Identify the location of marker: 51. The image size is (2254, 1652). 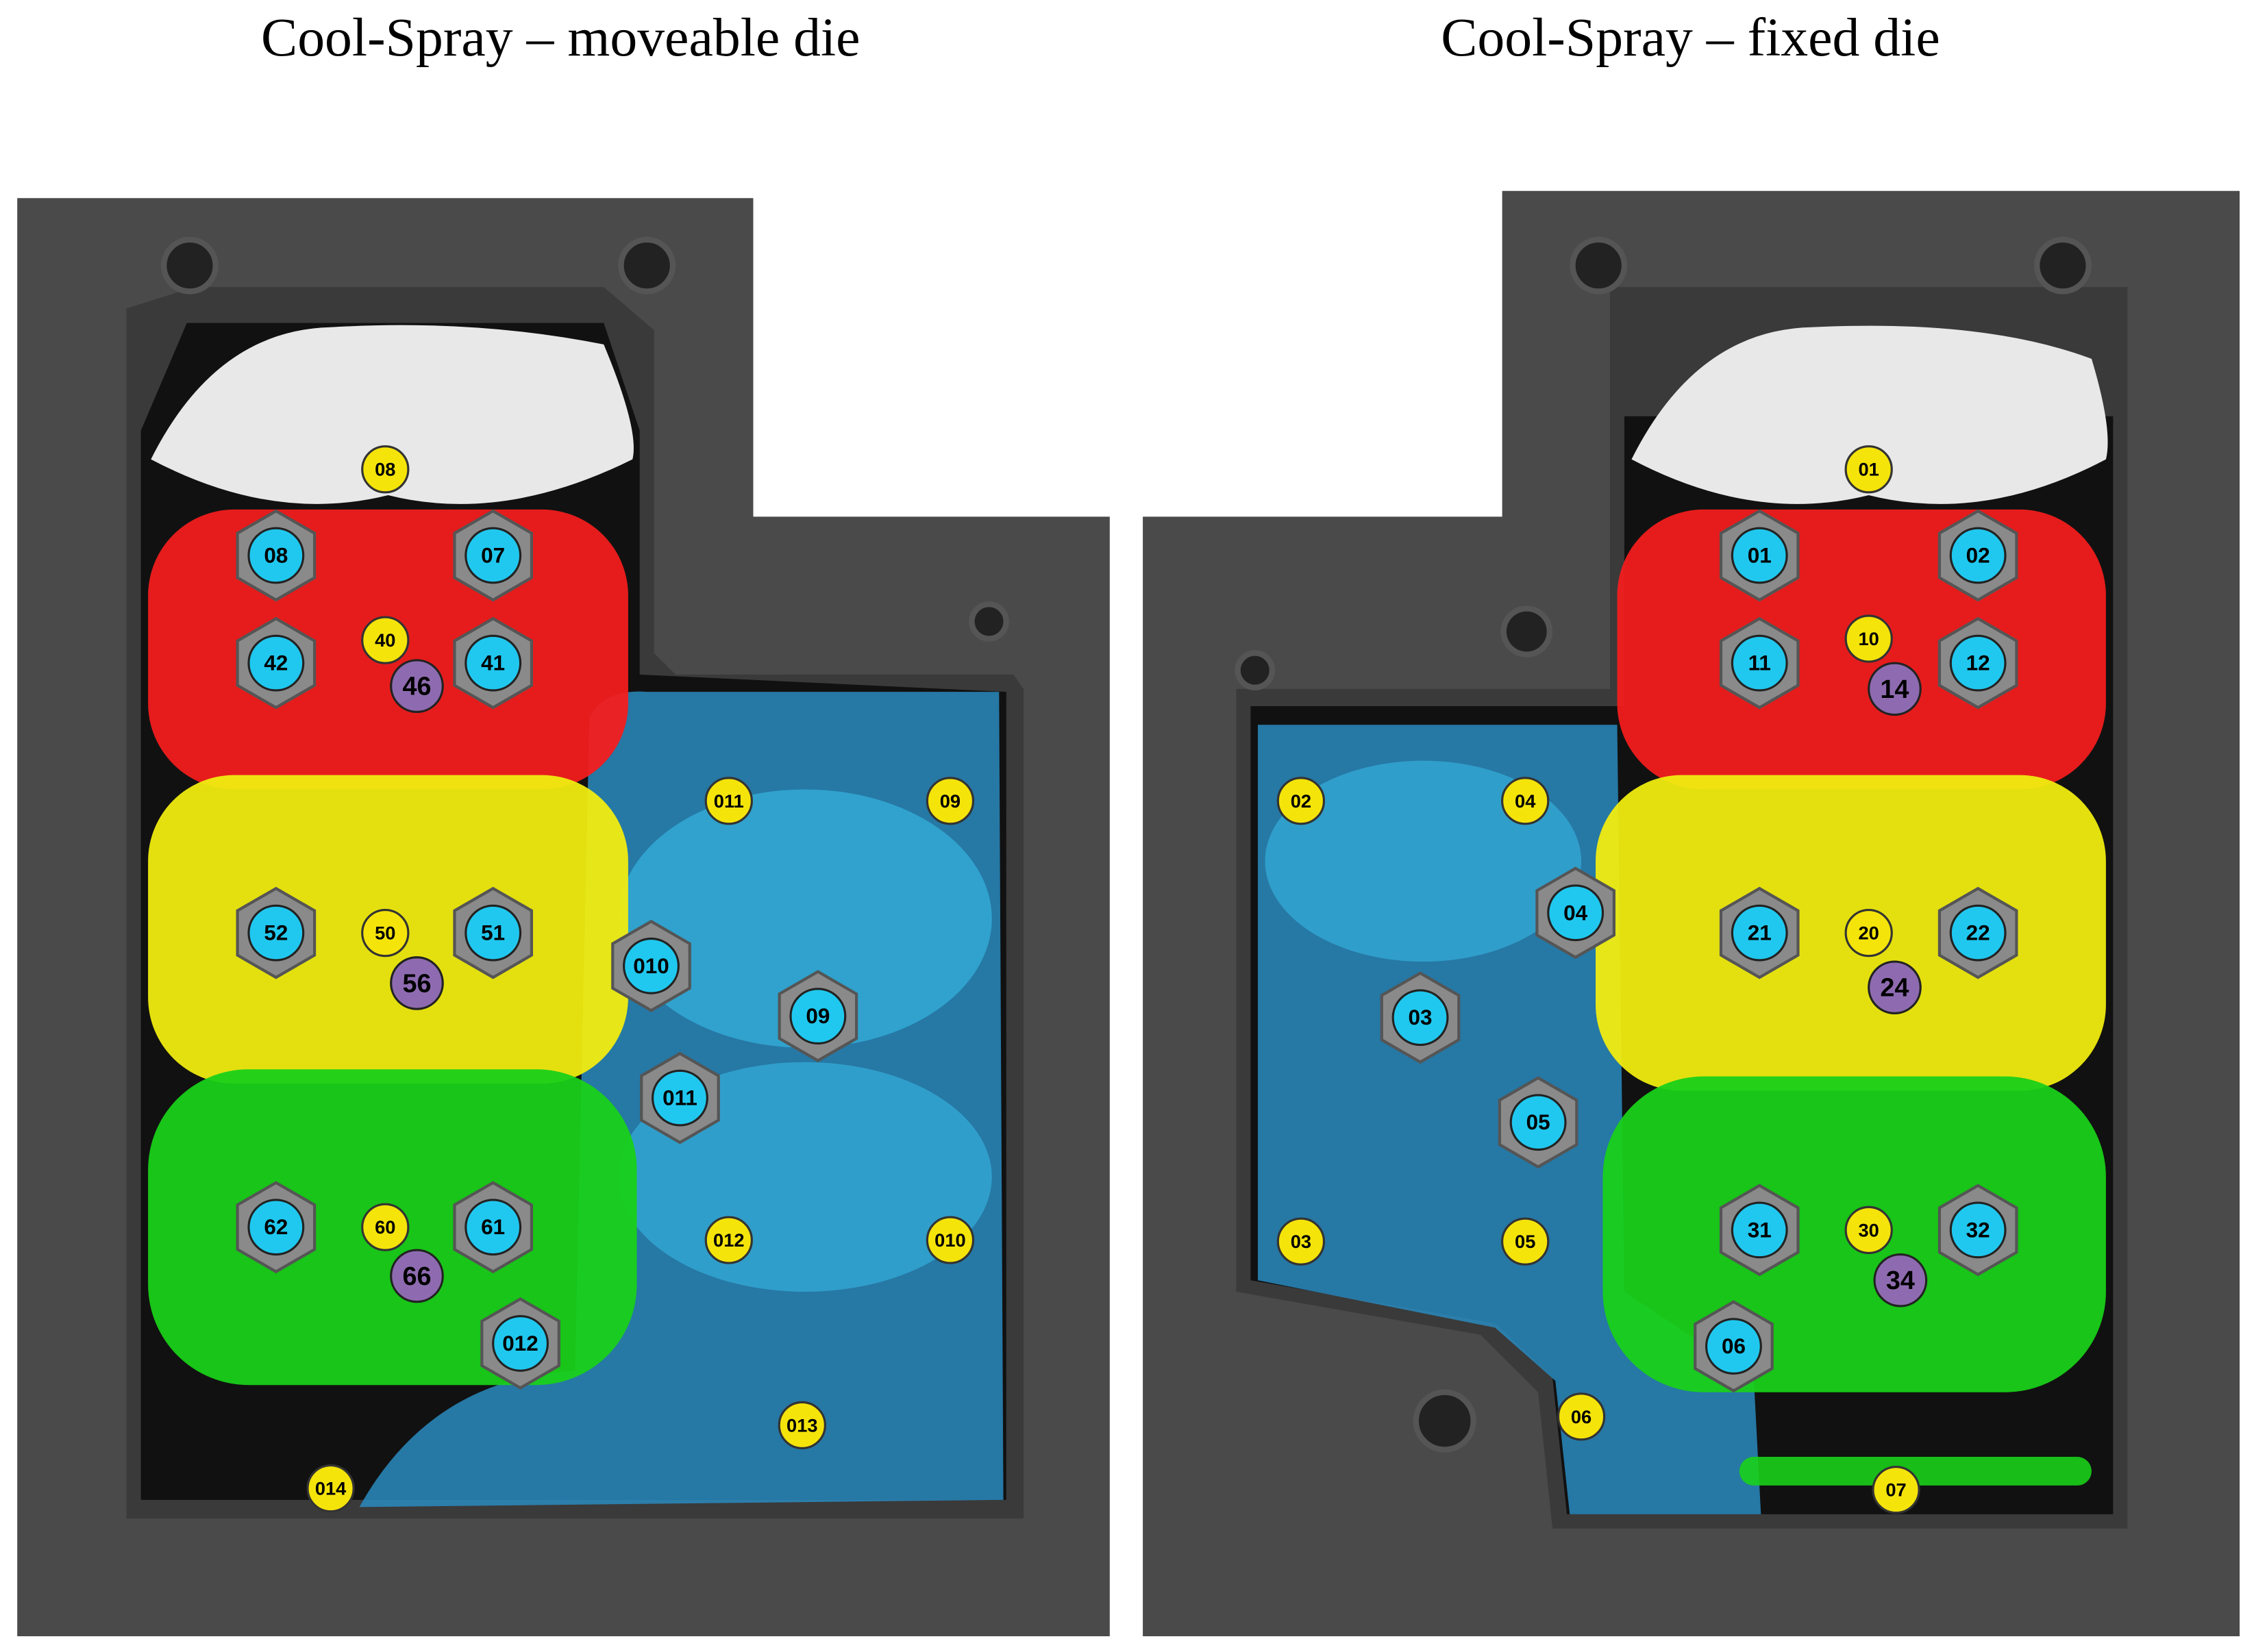
(493, 932).